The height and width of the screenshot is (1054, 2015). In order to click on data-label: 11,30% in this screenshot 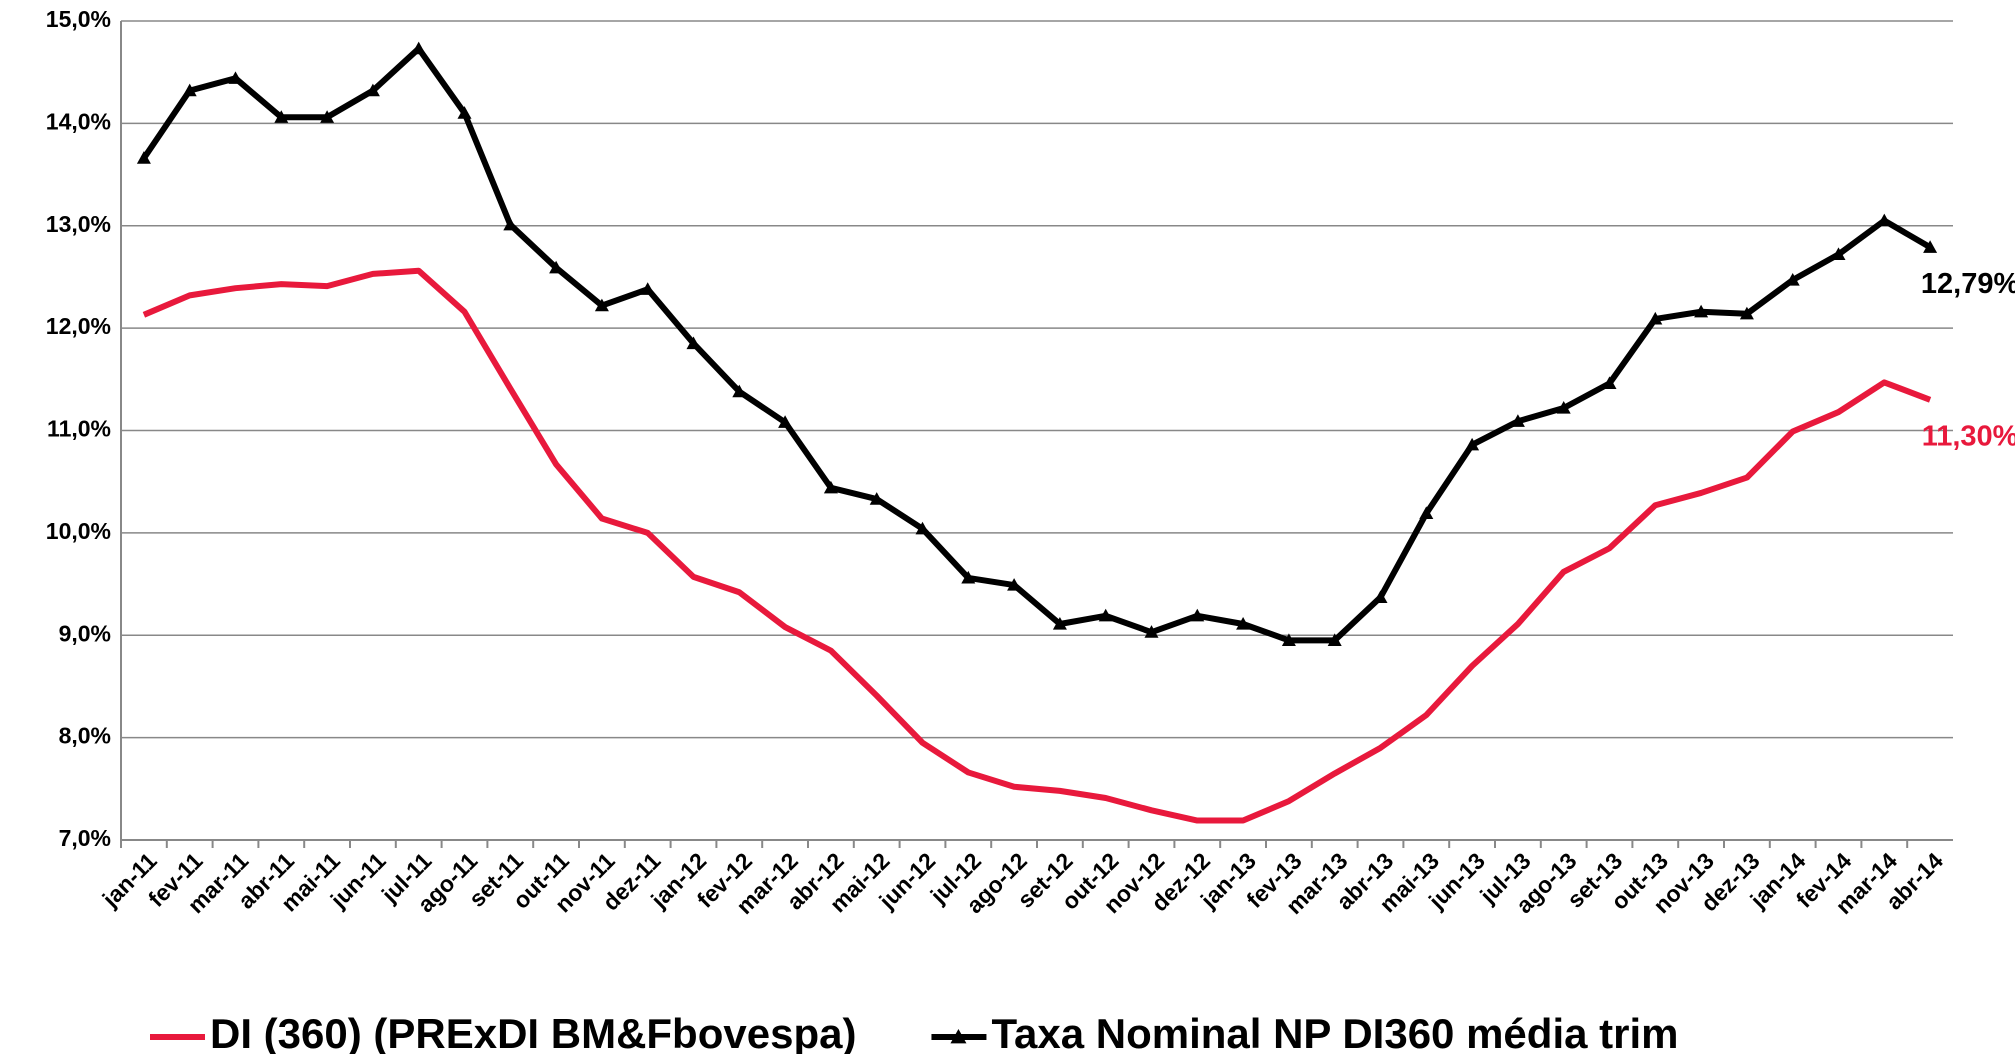, I will do `click(1968, 436)`.